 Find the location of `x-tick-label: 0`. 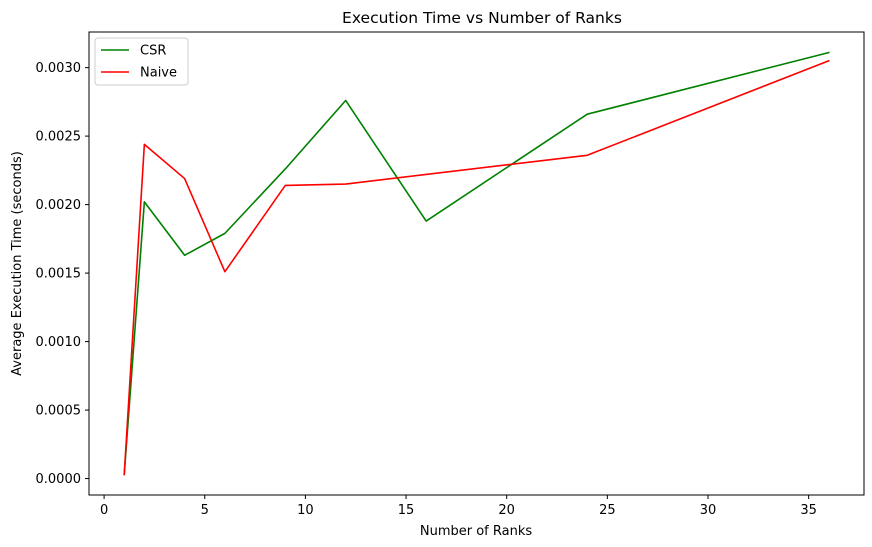

x-tick-label: 0 is located at coordinates (104, 510).